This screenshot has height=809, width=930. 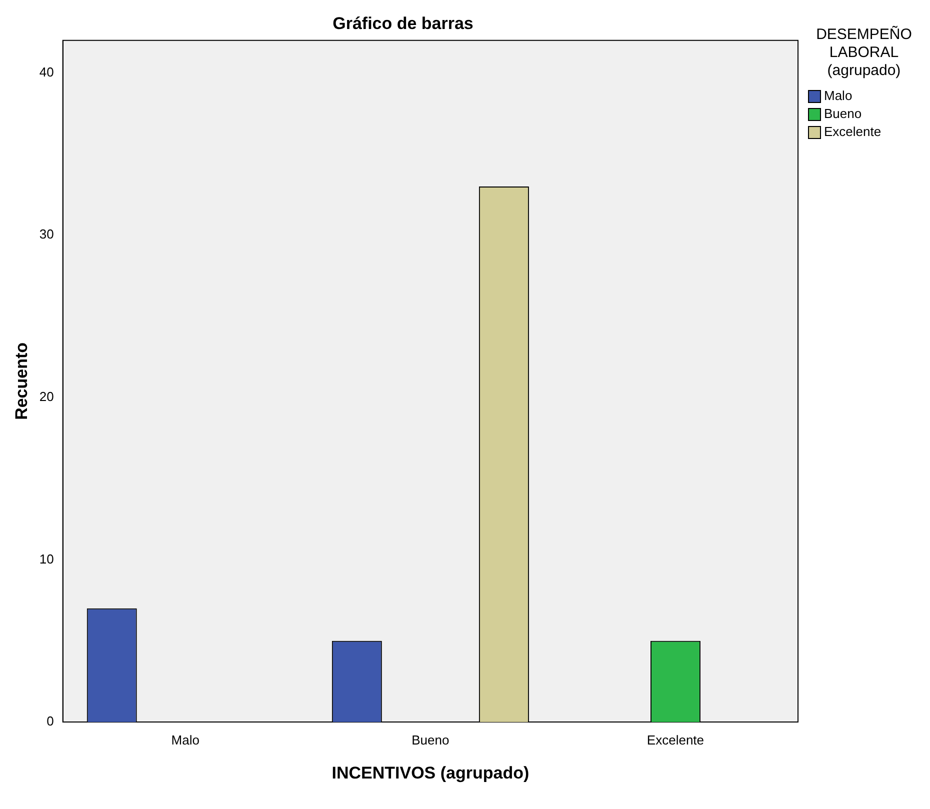 What do you see at coordinates (838, 96) in the screenshot?
I see `legend-label: Malo` at bounding box center [838, 96].